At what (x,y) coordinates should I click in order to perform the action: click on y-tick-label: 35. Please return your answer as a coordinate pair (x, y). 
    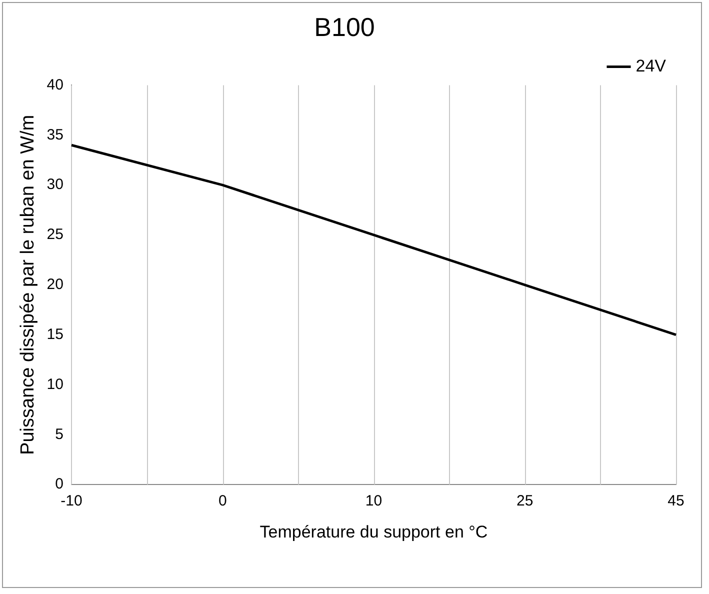
    Looking at the image, I should click on (55, 135).